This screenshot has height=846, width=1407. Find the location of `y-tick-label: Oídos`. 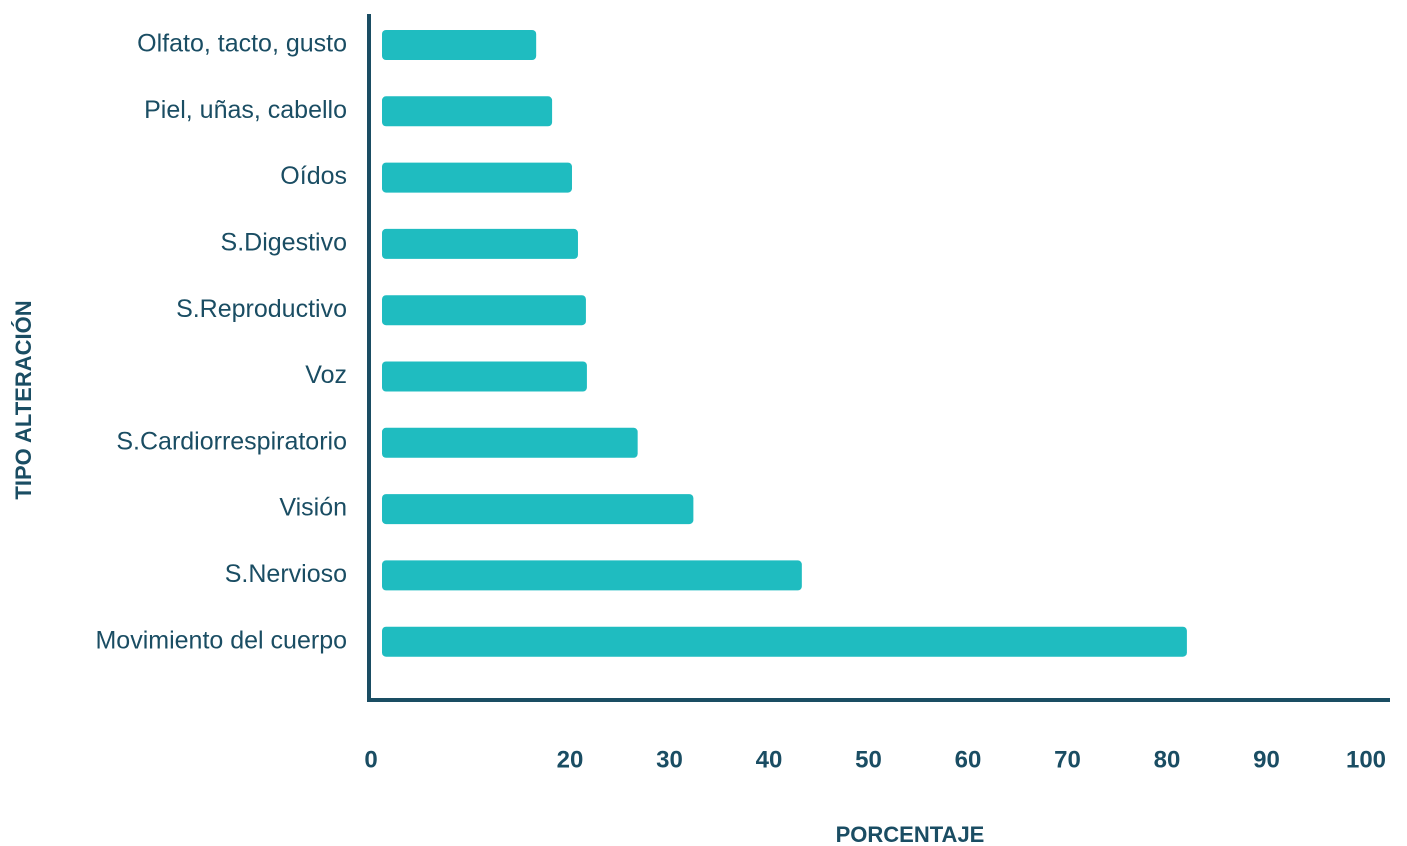

y-tick-label: Oídos is located at coordinates (313, 176).